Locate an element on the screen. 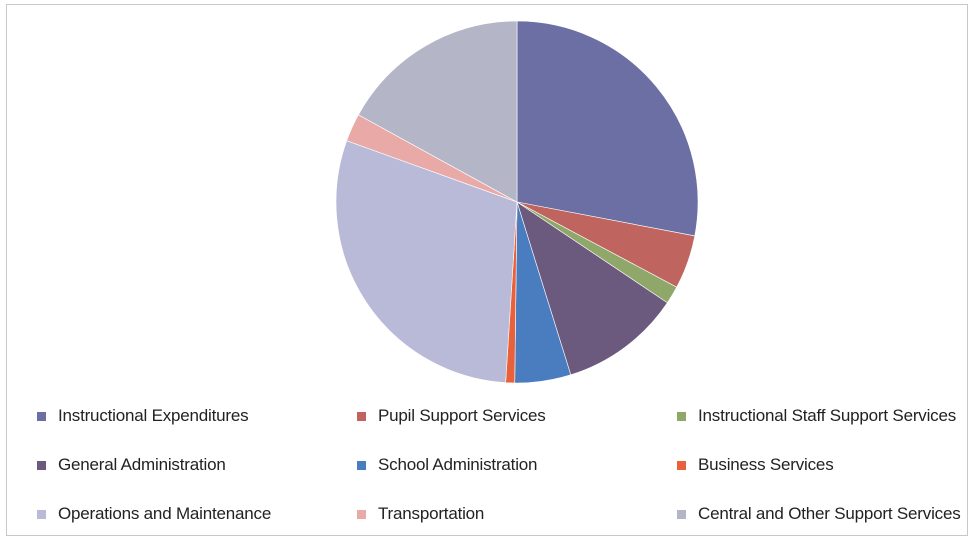  legend-label: General Administration is located at coordinates (142, 464).